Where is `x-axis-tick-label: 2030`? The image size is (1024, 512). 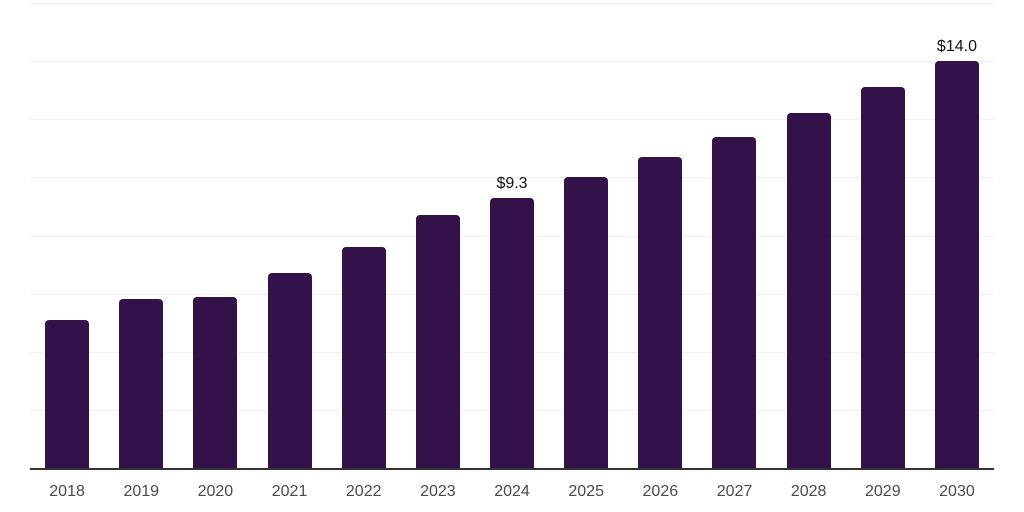 x-axis-tick-label: 2030 is located at coordinates (957, 491).